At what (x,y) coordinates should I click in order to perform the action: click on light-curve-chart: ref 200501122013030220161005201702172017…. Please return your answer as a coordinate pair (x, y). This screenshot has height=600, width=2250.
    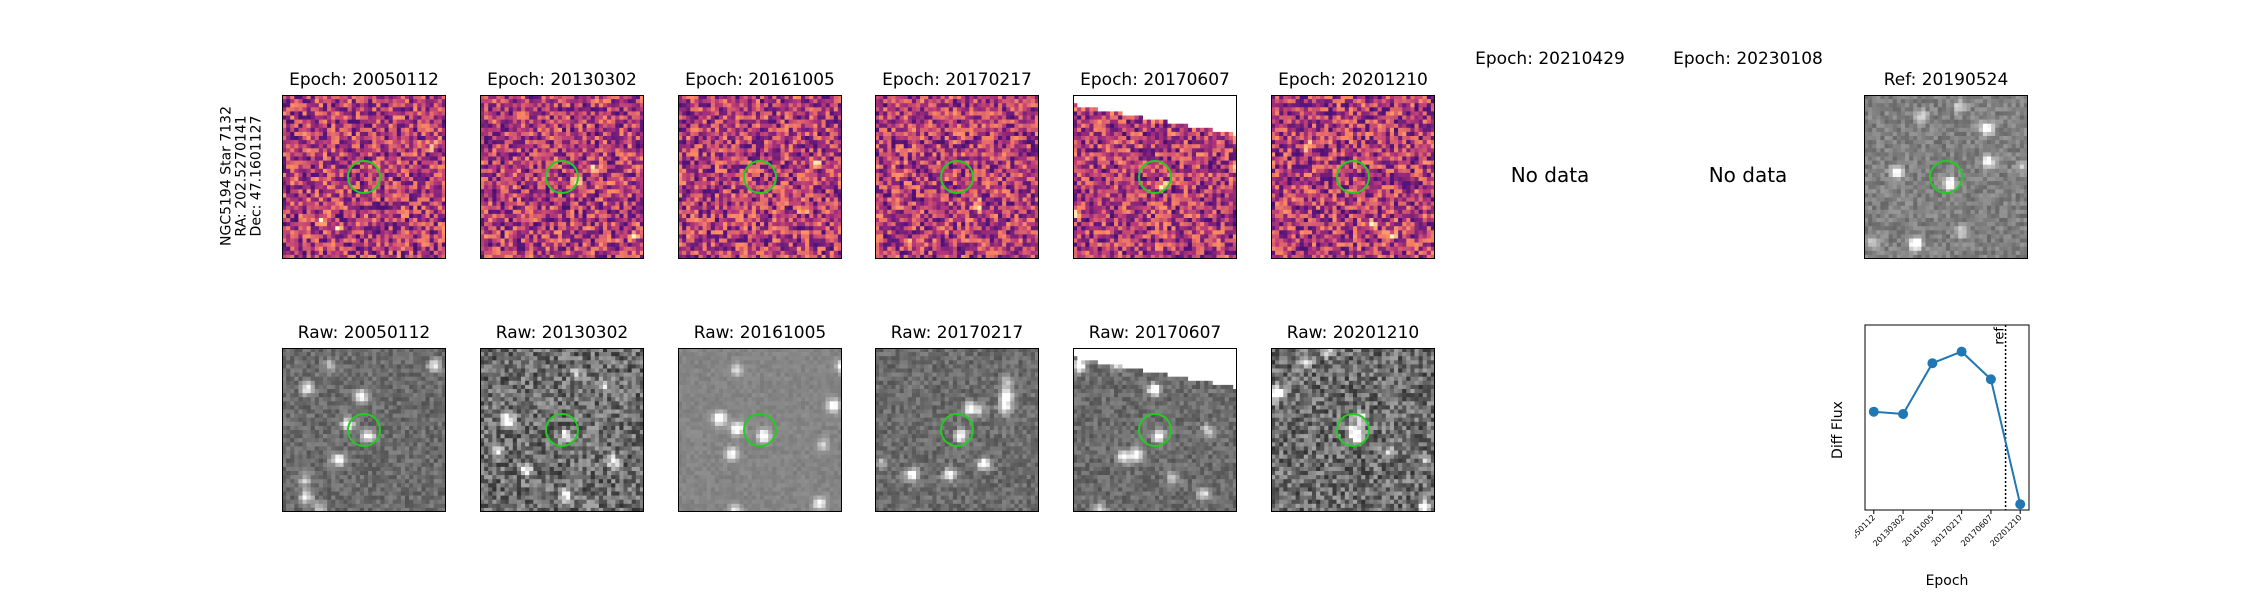
    Looking at the image, I should click on (1942, 436).